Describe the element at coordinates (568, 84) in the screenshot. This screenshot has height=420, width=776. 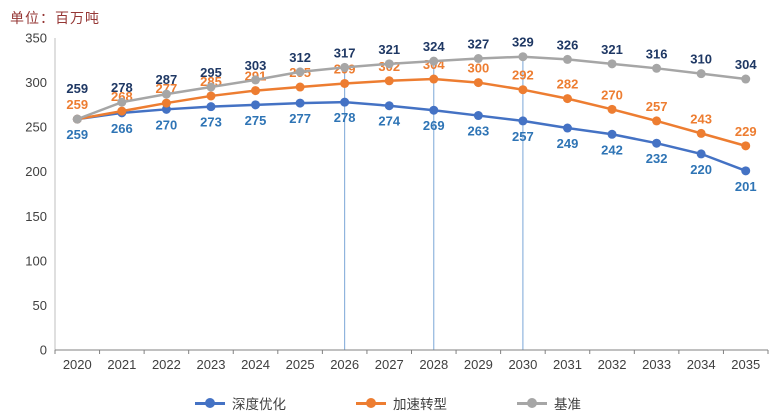
I see `svg-text: 282` at that location.